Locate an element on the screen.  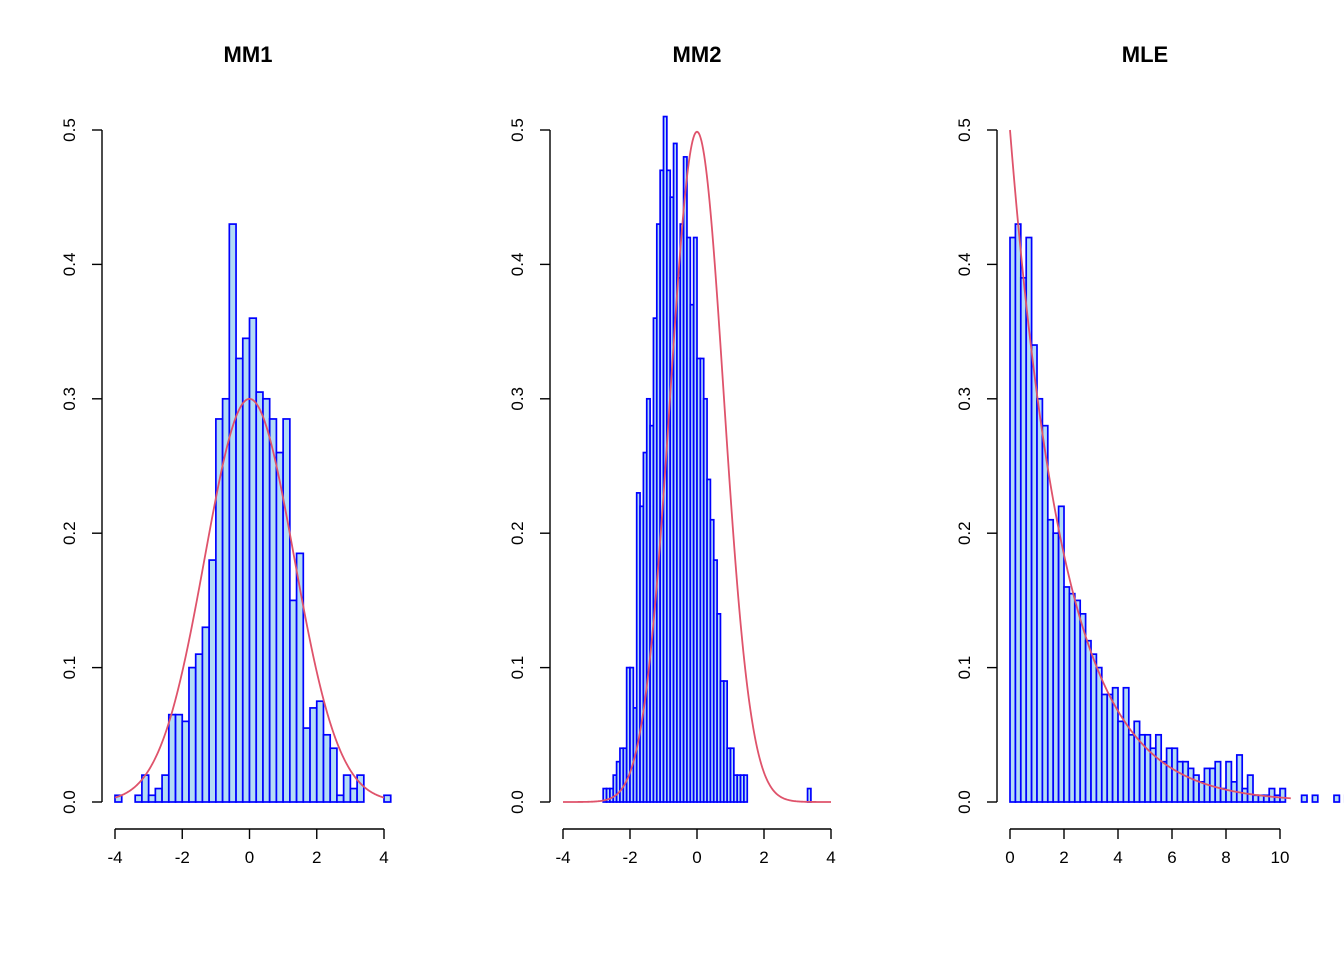
x-tick-label: 10 is located at coordinates (1280, 857).